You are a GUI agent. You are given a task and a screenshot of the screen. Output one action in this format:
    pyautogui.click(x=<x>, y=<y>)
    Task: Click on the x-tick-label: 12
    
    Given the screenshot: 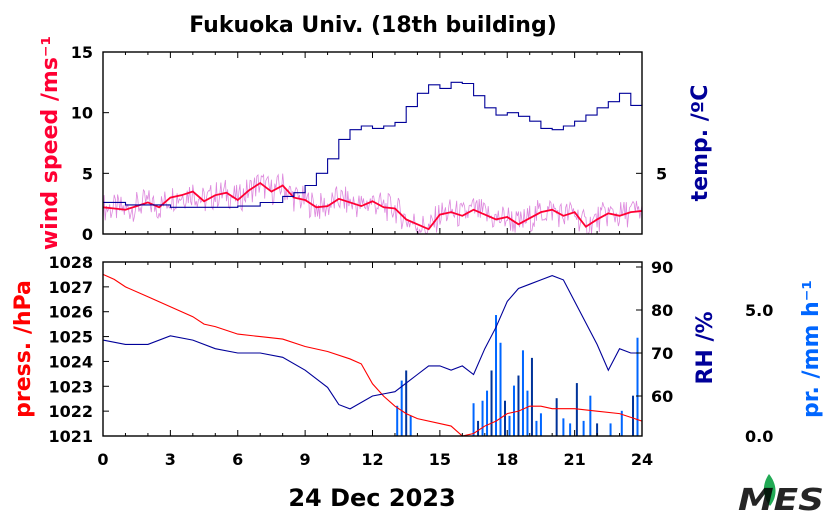 What is the action you would take?
    pyautogui.click(x=372, y=459)
    